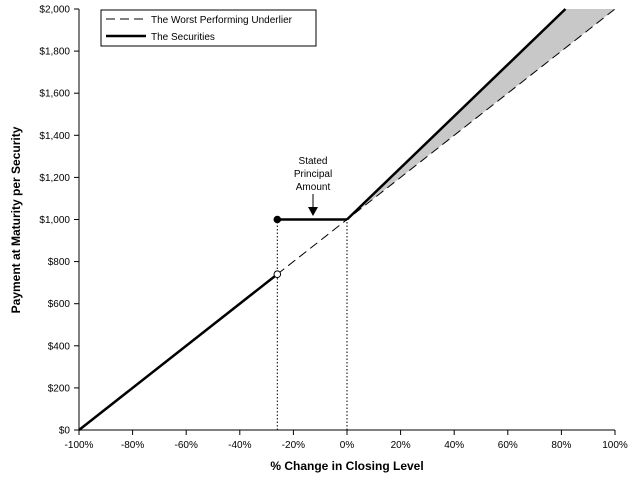 The width and height of the screenshot is (640, 480). I want to click on y-tick-label: $2,000, so click(54, 10).